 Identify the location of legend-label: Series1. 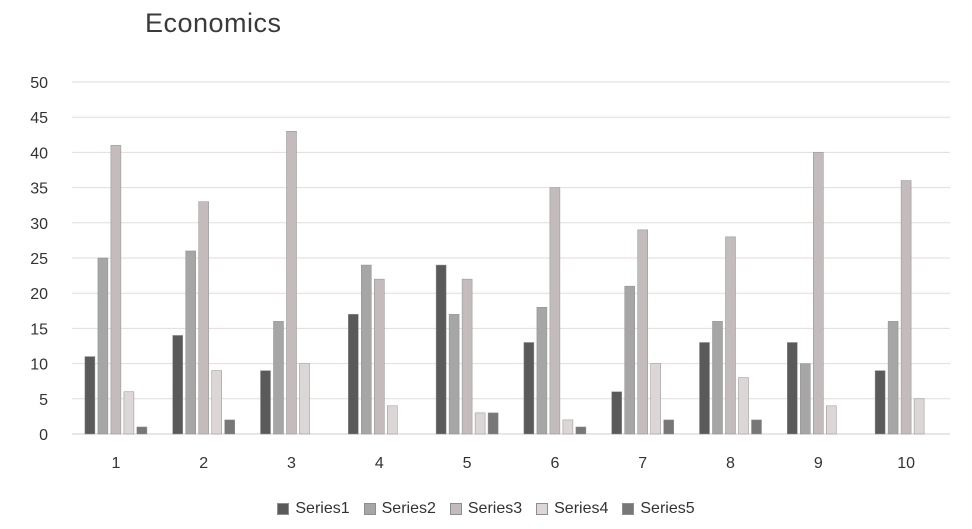
(322, 508).